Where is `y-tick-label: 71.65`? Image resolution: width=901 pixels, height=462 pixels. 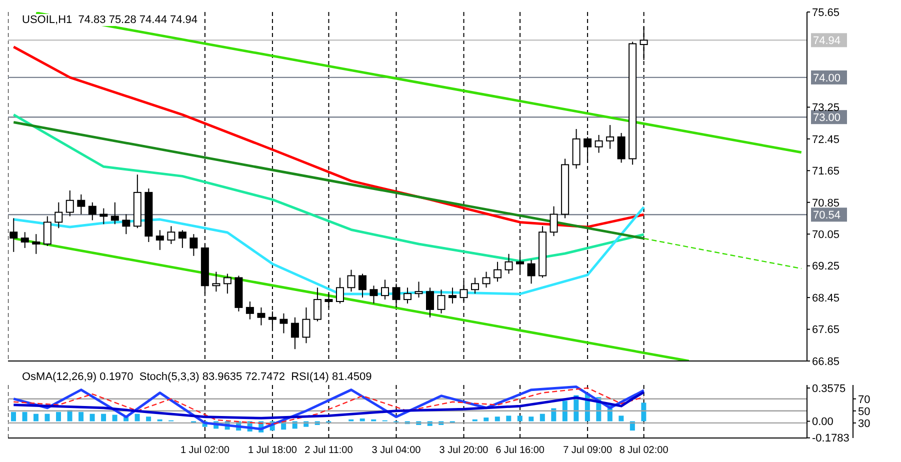 y-tick-label: 71.65 is located at coordinates (826, 172).